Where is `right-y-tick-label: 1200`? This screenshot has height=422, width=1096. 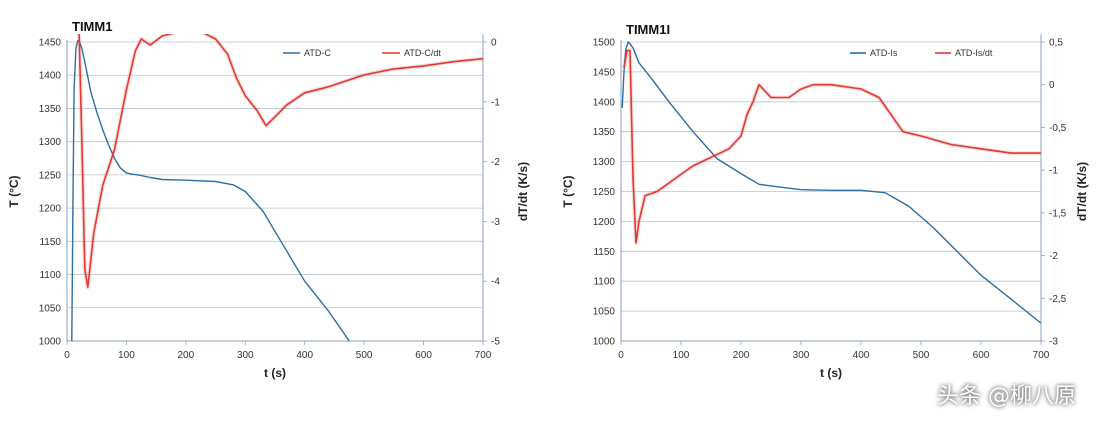 right-y-tick-label: 1200 is located at coordinates (604, 222).